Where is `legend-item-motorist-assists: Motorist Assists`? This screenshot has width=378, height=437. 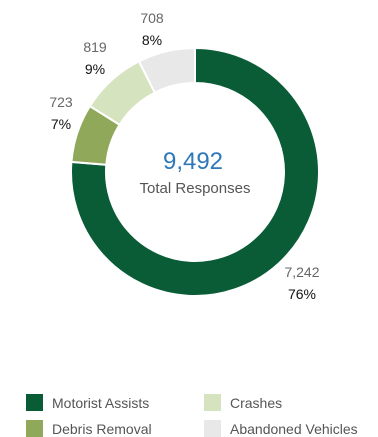 legend-item-motorist-assists: Motorist Assists is located at coordinates (87, 402).